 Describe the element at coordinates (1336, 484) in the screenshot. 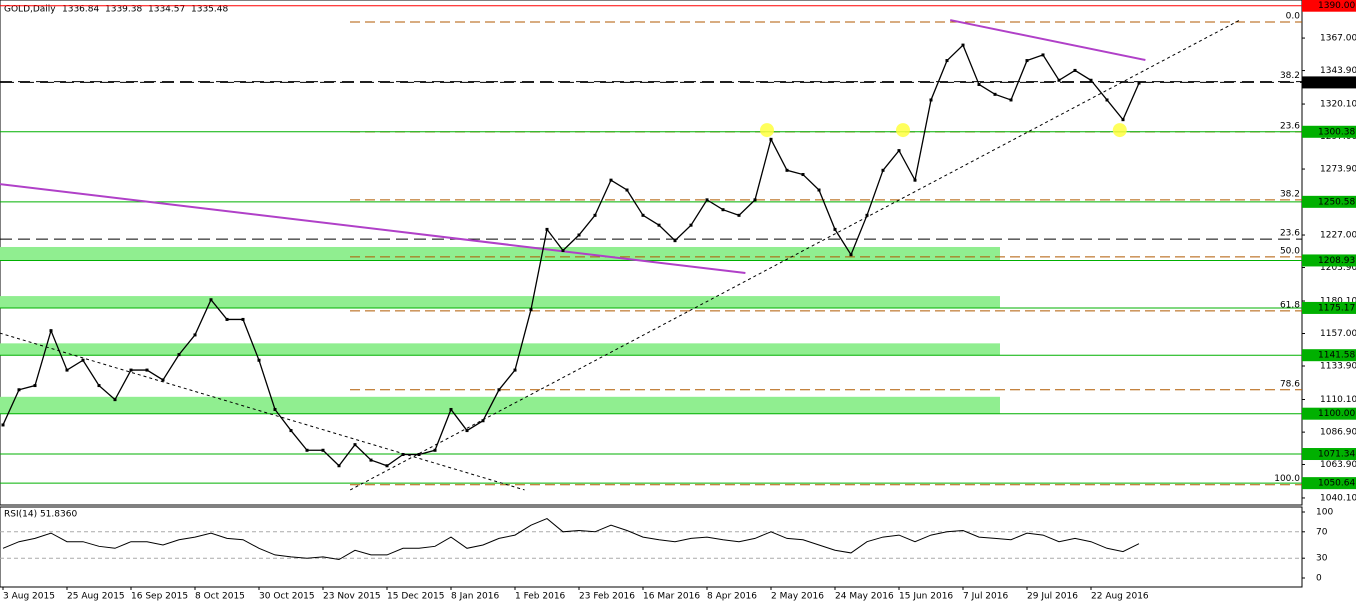

I see `price-tag-label: 1050.64` at that location.